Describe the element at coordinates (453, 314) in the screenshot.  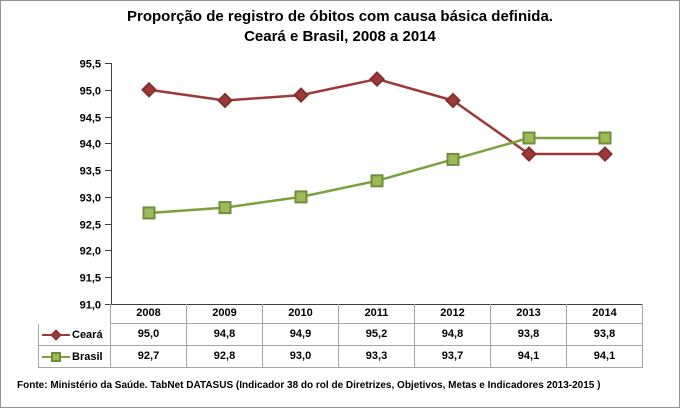
I see `table-year-cell: 2012` at that location.